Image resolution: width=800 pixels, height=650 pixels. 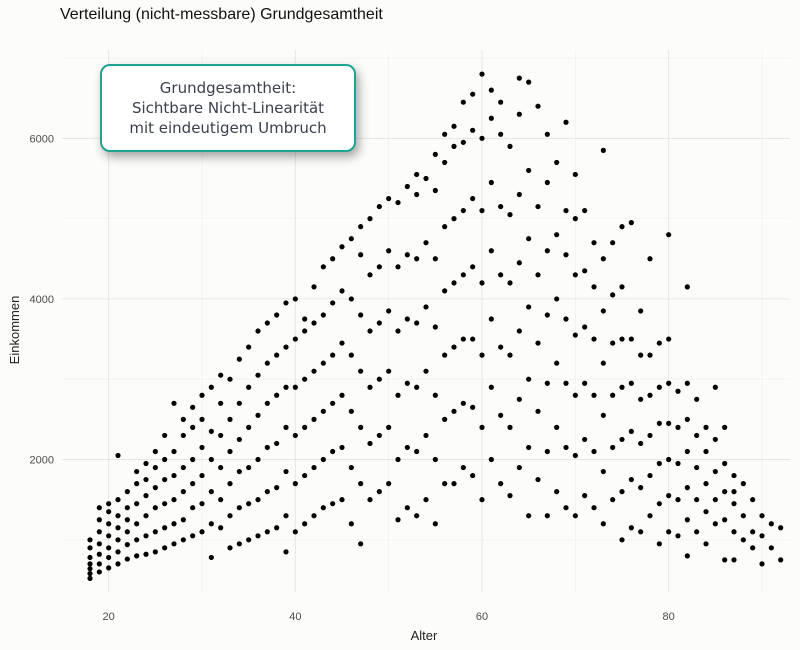 What do you see at coordinates (424, 635) in the screenshot?
I see `x-axis-label: Alter` at bounding box center [424, 635].